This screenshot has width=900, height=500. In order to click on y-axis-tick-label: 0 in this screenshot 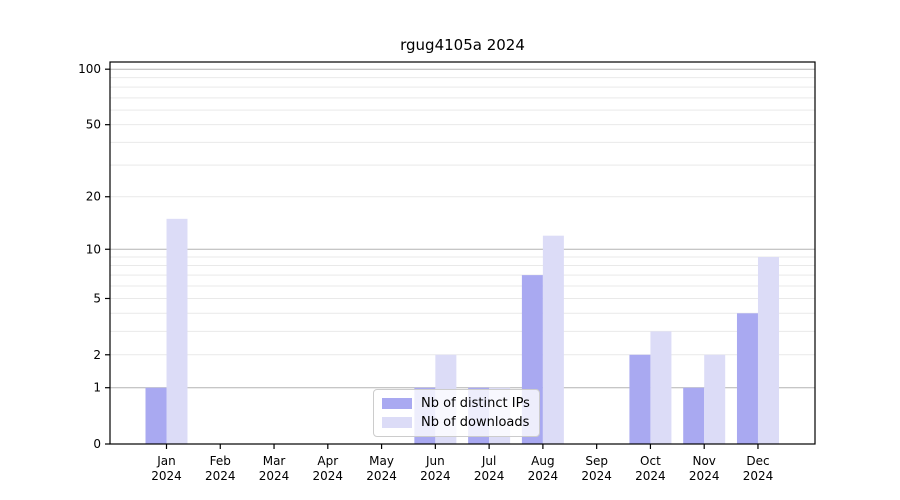, I will do `click(97, 444)`.